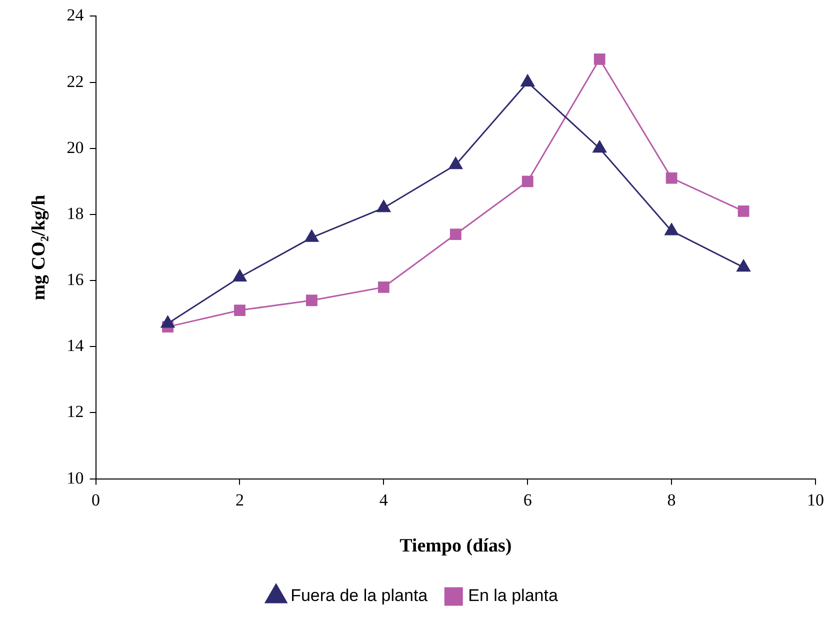  I want to click on legend-label: Fuera de la planta, so click(359, 596).